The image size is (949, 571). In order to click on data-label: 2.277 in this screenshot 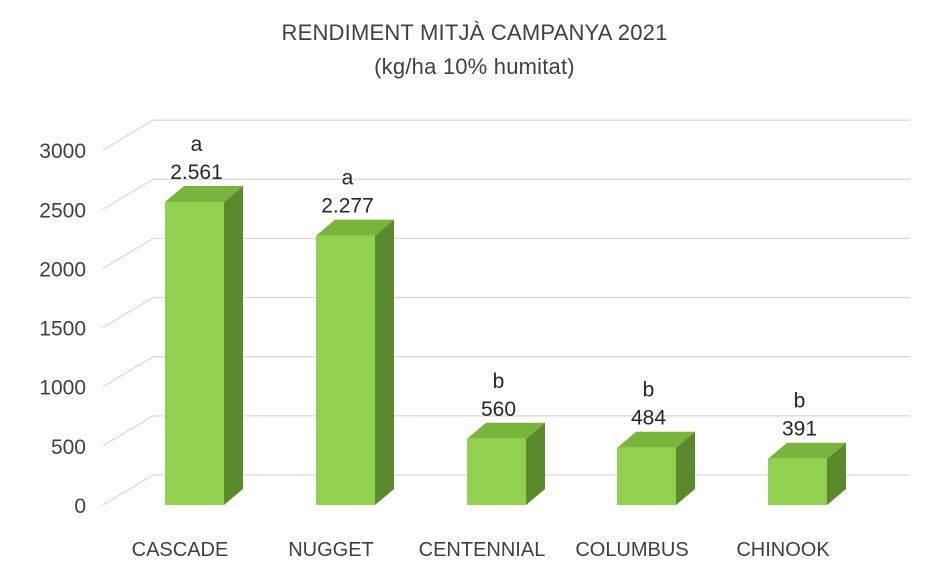, I will do `click(347, 206)`.